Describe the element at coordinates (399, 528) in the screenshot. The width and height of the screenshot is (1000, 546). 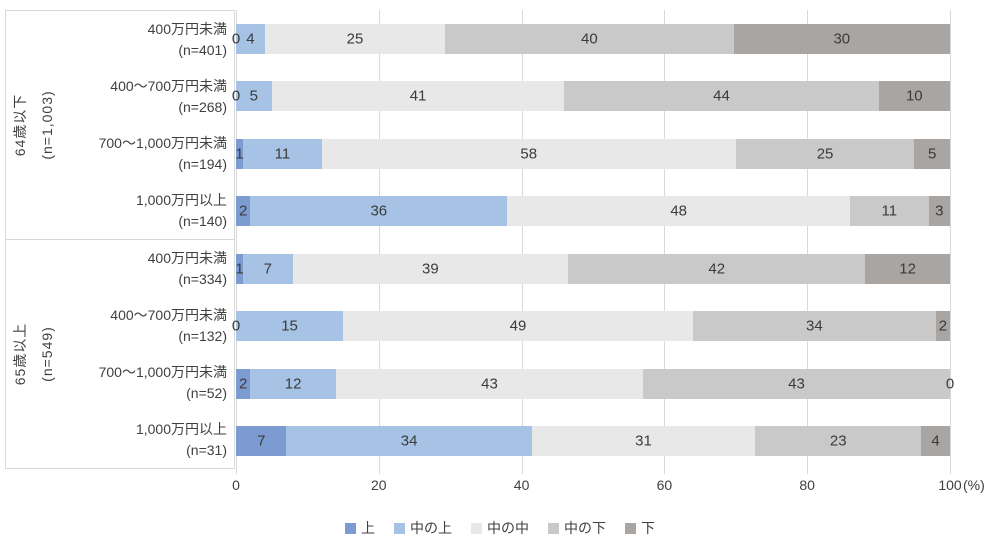
I see `legend-swatch` at that location.